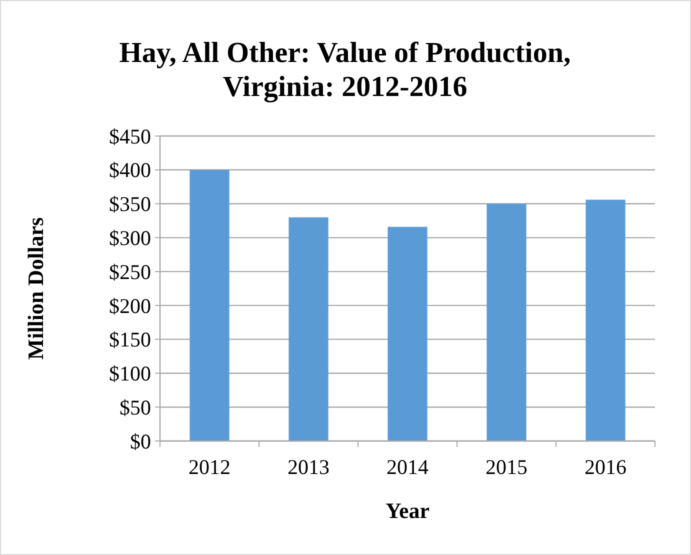 Image resolution: width=691 pixels, height=555 pixels. What do you see at coordinates (130, 272) in the screenshot?
I see `y-tick-label: $250` at bounding box center [130, 272].